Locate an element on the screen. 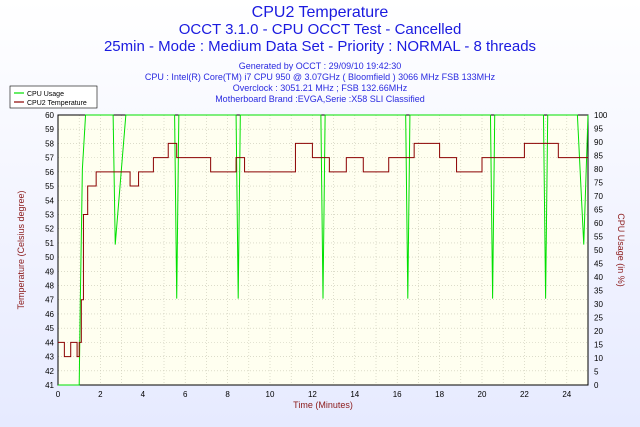 The image size is (640, 427). y-right-tick-label: 40 is located at coordinates (598, 277).